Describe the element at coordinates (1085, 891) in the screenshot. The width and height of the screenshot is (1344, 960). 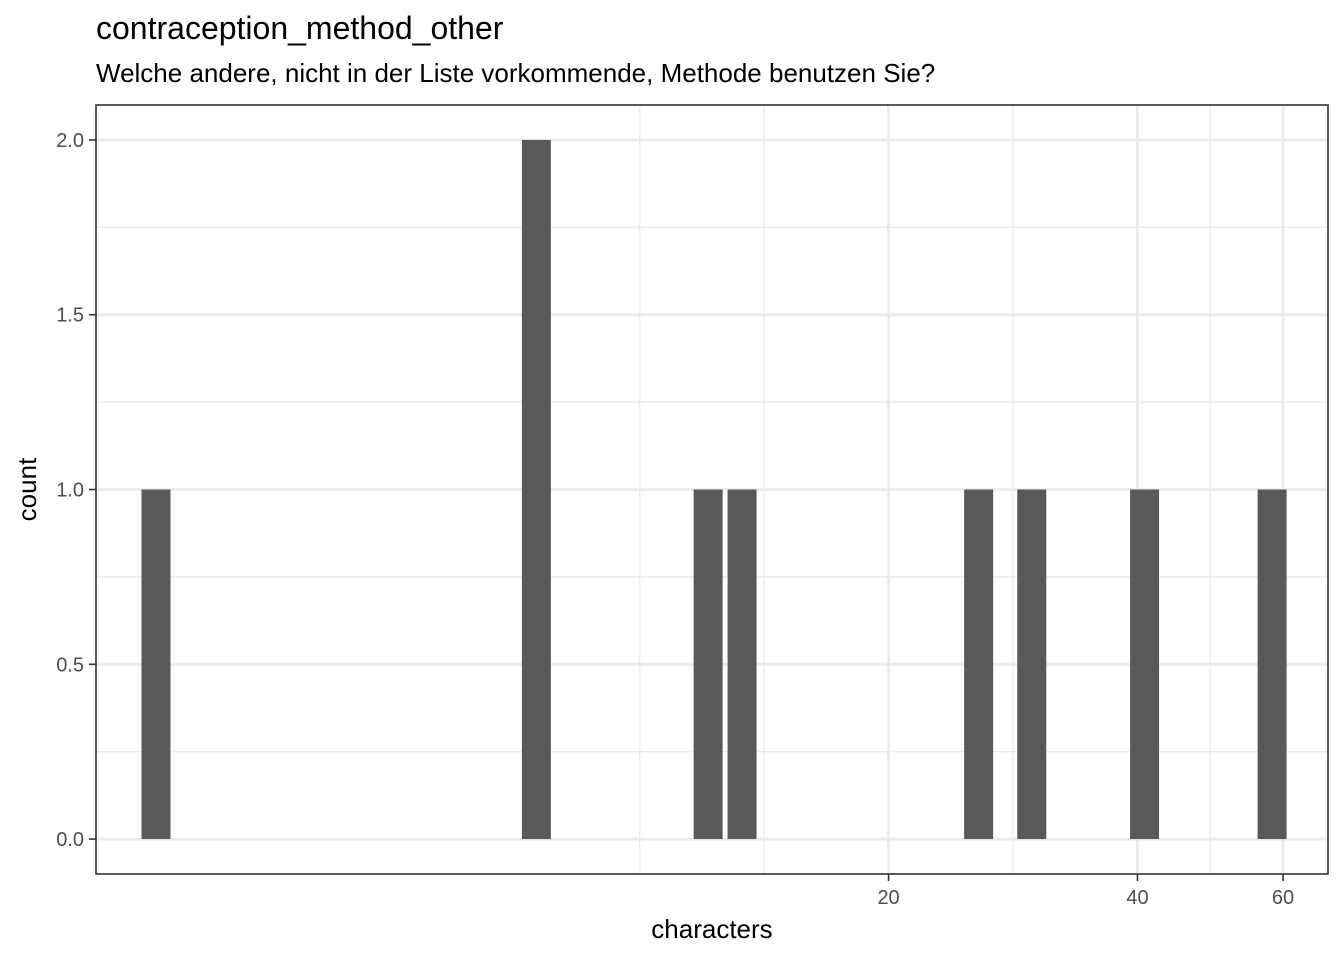
I see `x-axis: 20 40 60` at that location.